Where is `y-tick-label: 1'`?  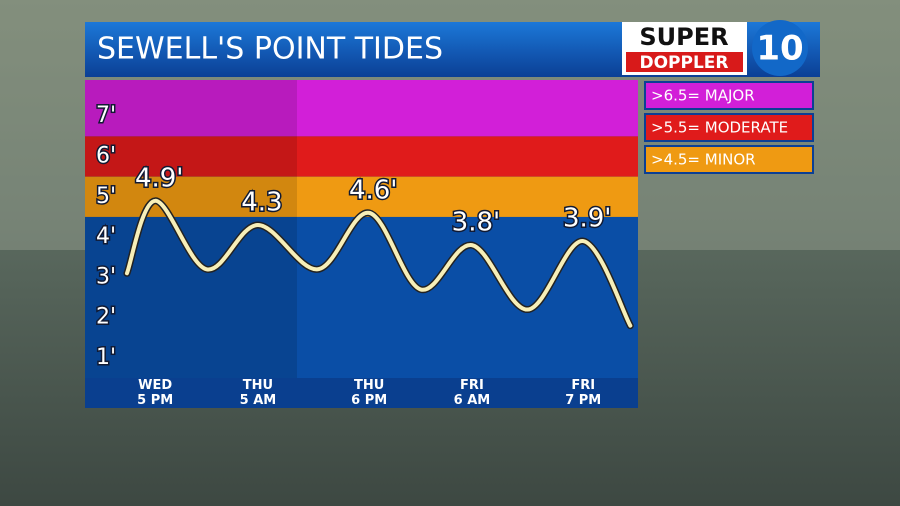 y-tick-label: 1' is located at coordinates (106, 357).